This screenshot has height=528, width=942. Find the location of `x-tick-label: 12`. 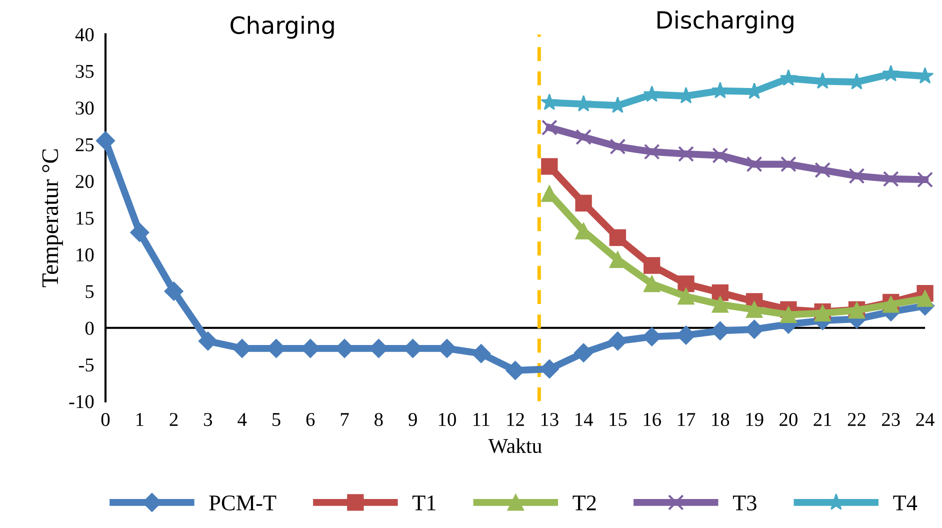

x-tick-label: 12 is located at coordinates (515, 419).